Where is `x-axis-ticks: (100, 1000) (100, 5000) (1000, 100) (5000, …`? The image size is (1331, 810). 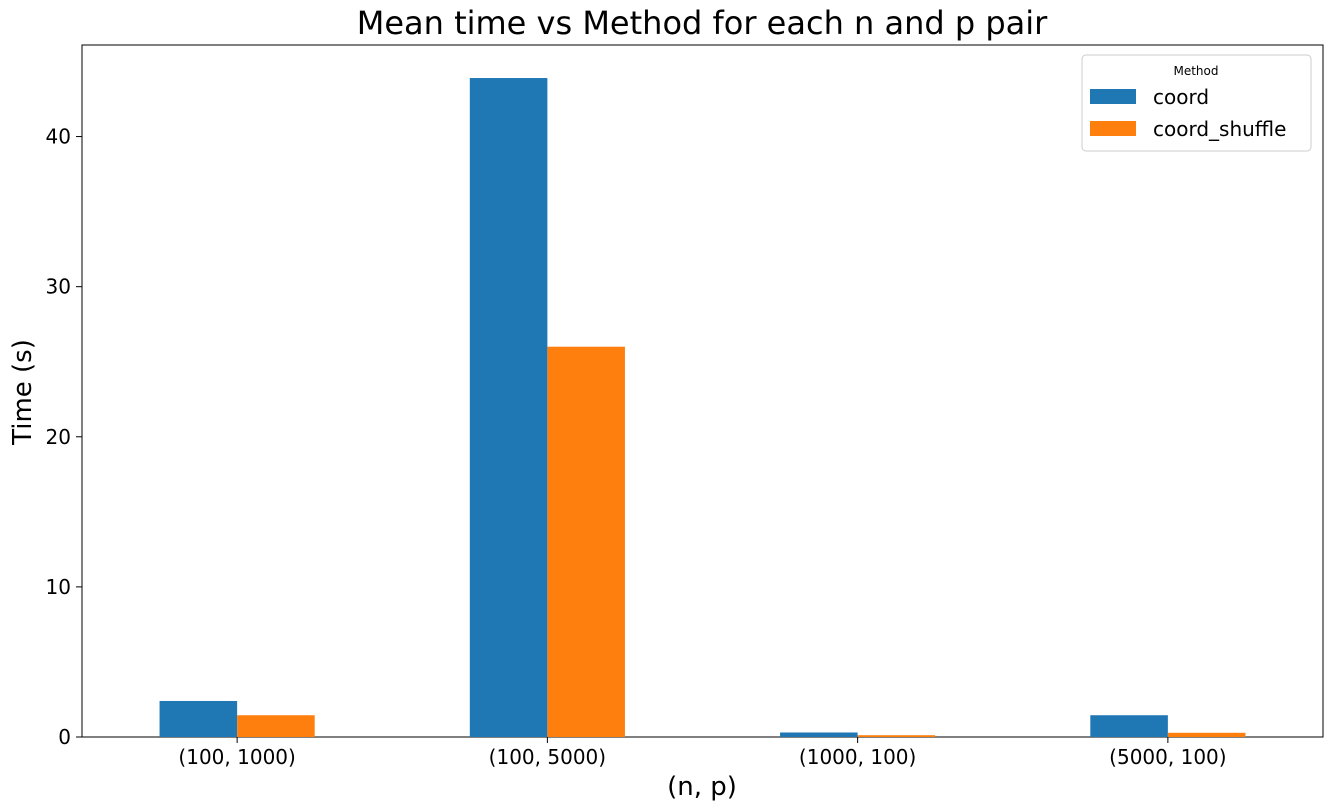 x-axis-ticks: (100, 1000) (100, 5000) (1000, 100) (5000, … is located at coordinates (702, 753).